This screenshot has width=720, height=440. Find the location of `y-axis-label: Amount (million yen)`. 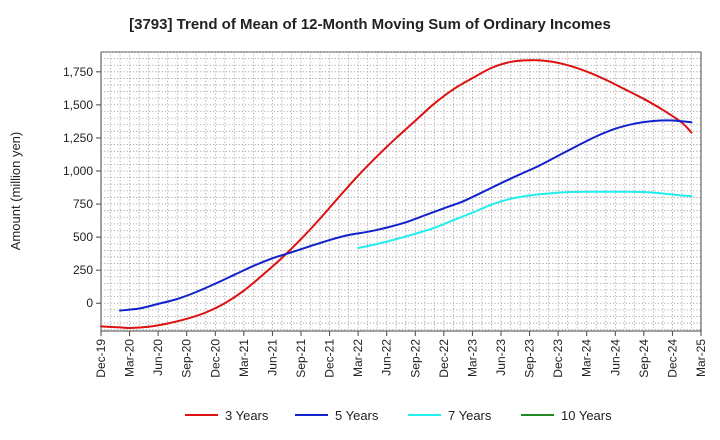

y-axis-label: Amount (million yen) is located at coordinates (15, 191).